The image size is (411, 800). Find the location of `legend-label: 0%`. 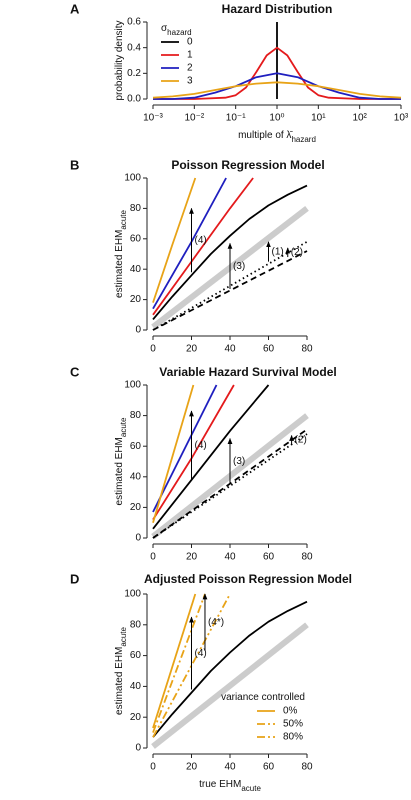

legend-label: 0% is located at coordinates (290, 711).